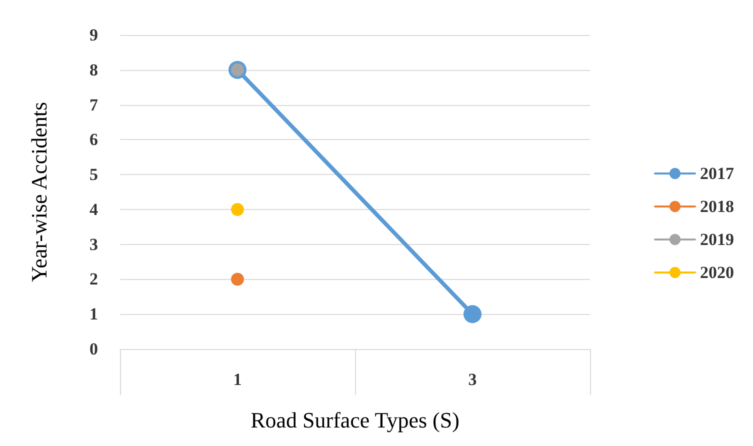 This screenshot has height=446, width=753. Describe the element at coordinates (94, 349) in the screenshot. I see `y-tick-label: 0` at that location.